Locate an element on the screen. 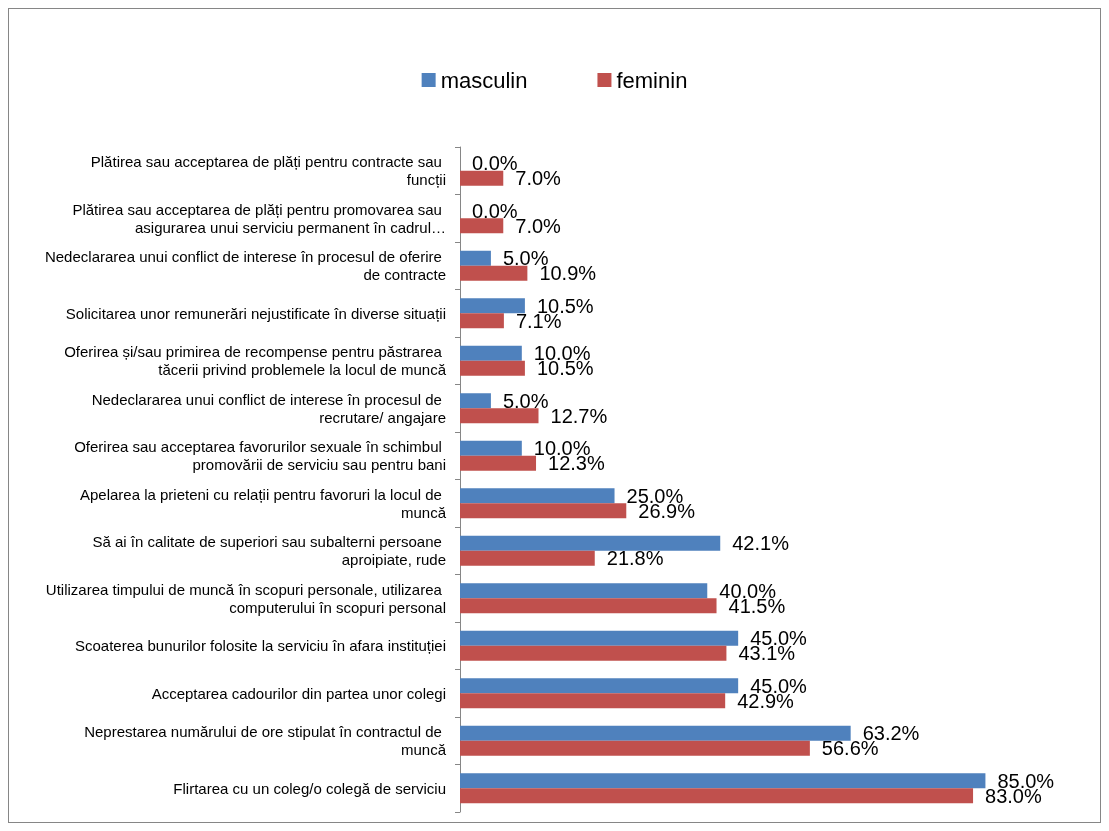  y-tick-label: Scoaterea bunurilor folosite la serviciu în afara instituției is located at coordinates (260, 646).